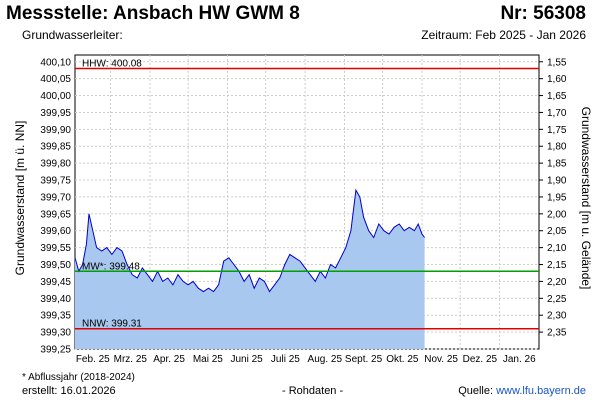 This screenshot has height=400, width=600. What do you see at coordinates (557, 248) in the screenshot?
I see `right-tick-label: 2,10` at bounding box center [557, 248].